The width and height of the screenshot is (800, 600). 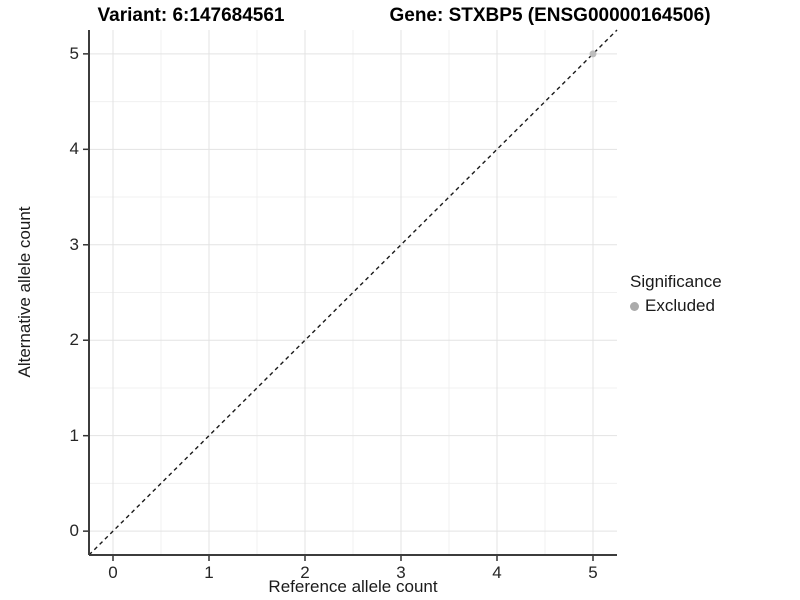 What do you see at coordinates (74, 531) in the screenshot?
I see `y-tick-label-0: 0` at bounding box center [74, 531].